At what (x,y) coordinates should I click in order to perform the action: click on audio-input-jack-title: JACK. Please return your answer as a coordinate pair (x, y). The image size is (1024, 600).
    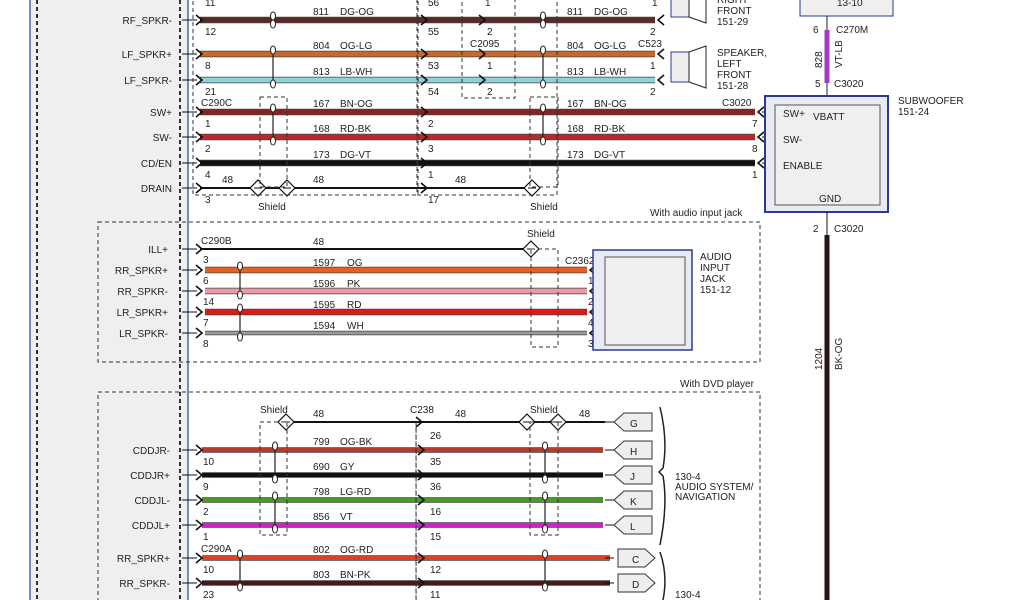
    Looking at the image, I should click on (713, 279).